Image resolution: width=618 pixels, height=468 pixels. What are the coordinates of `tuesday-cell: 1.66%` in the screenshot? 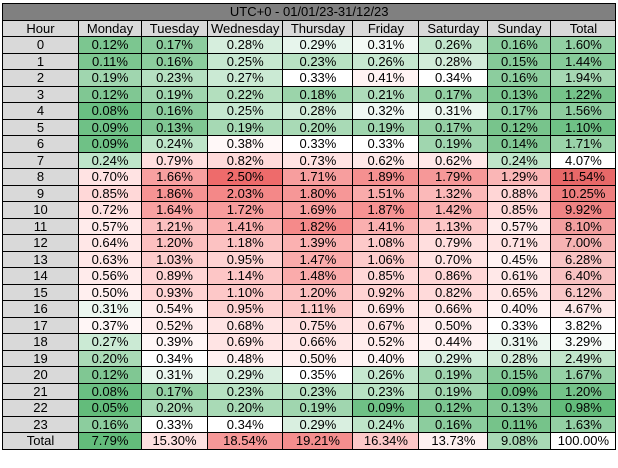 It's located at (174, 177).